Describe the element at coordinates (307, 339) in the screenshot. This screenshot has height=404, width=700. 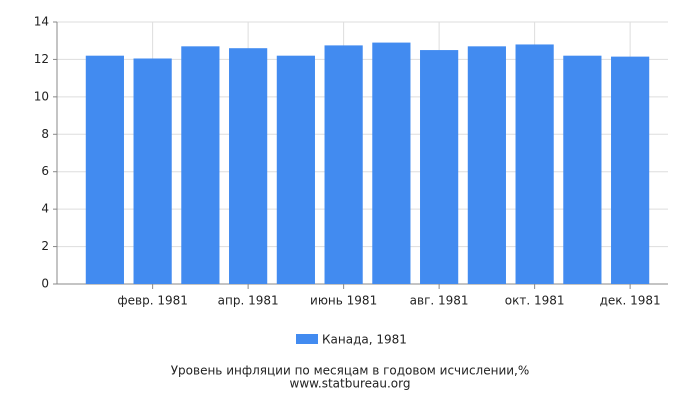
I see `legend-swatch` at that location.